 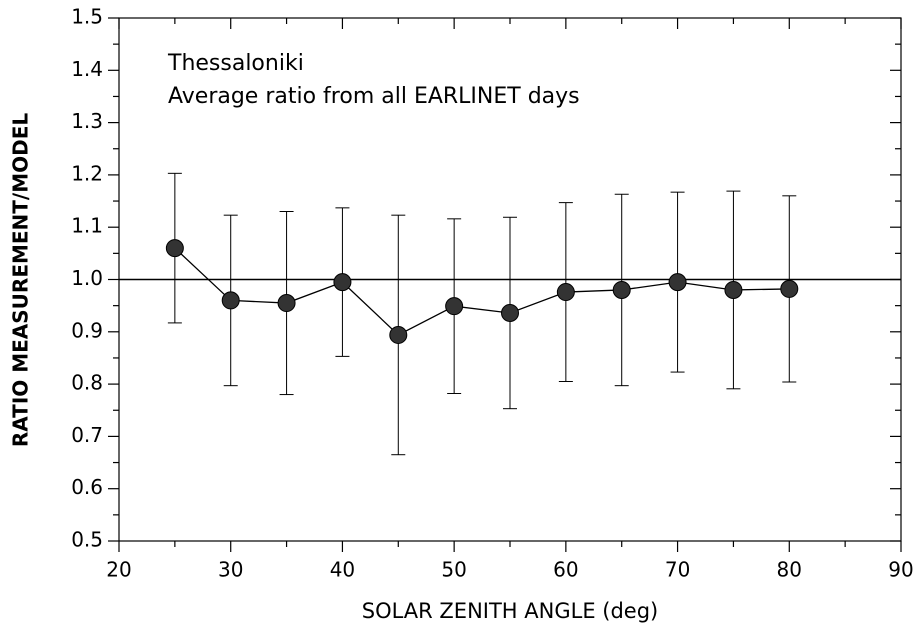 I want to click on y-tick-label: 1.1, so click(x=87, y=226).